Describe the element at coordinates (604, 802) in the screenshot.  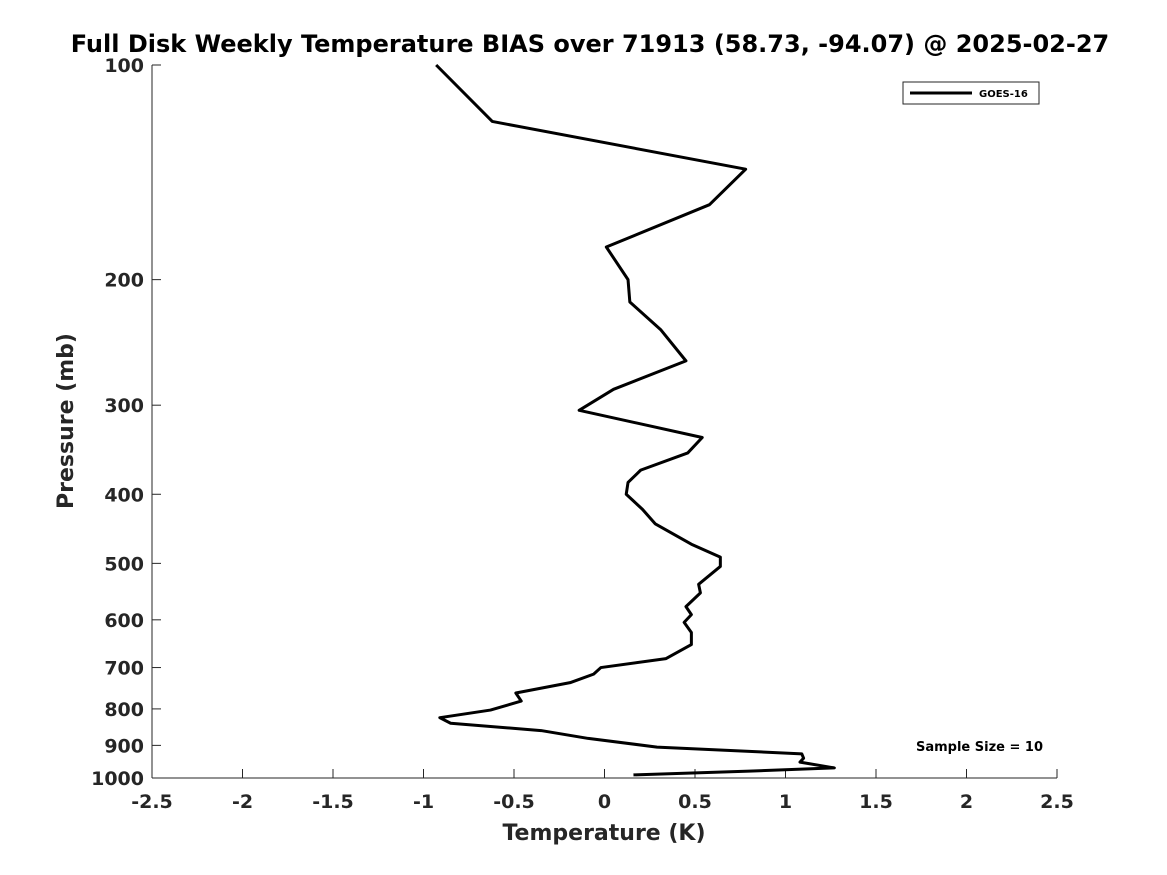
I see `x-tick-label: 0` at that location.